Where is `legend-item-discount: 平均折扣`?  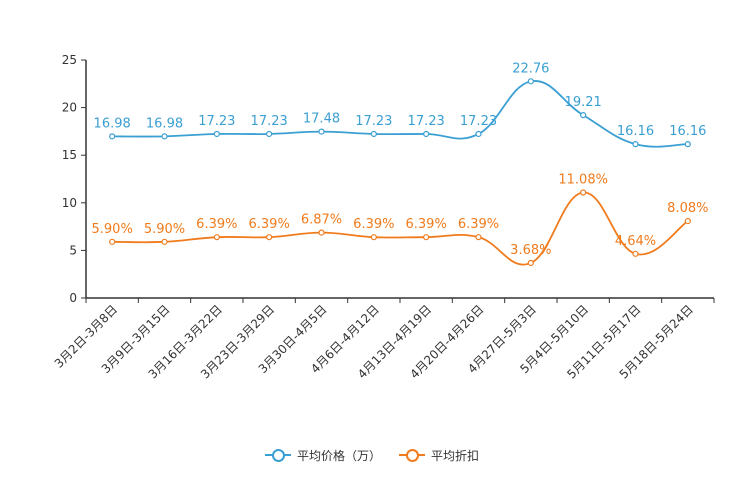 legend-item-discount: 平均折扣 is located at coordinates (439, 455).